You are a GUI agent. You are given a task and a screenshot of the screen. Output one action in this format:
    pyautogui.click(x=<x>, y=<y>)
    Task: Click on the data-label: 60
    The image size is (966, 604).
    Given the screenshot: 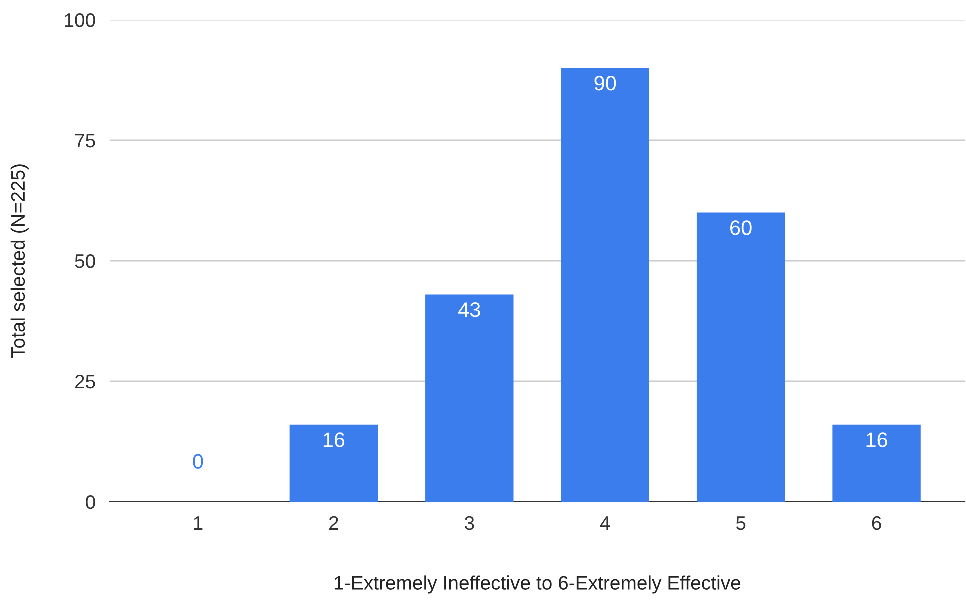 What is the action you would take?
    pyautogui.click(x=741, y=228)
    